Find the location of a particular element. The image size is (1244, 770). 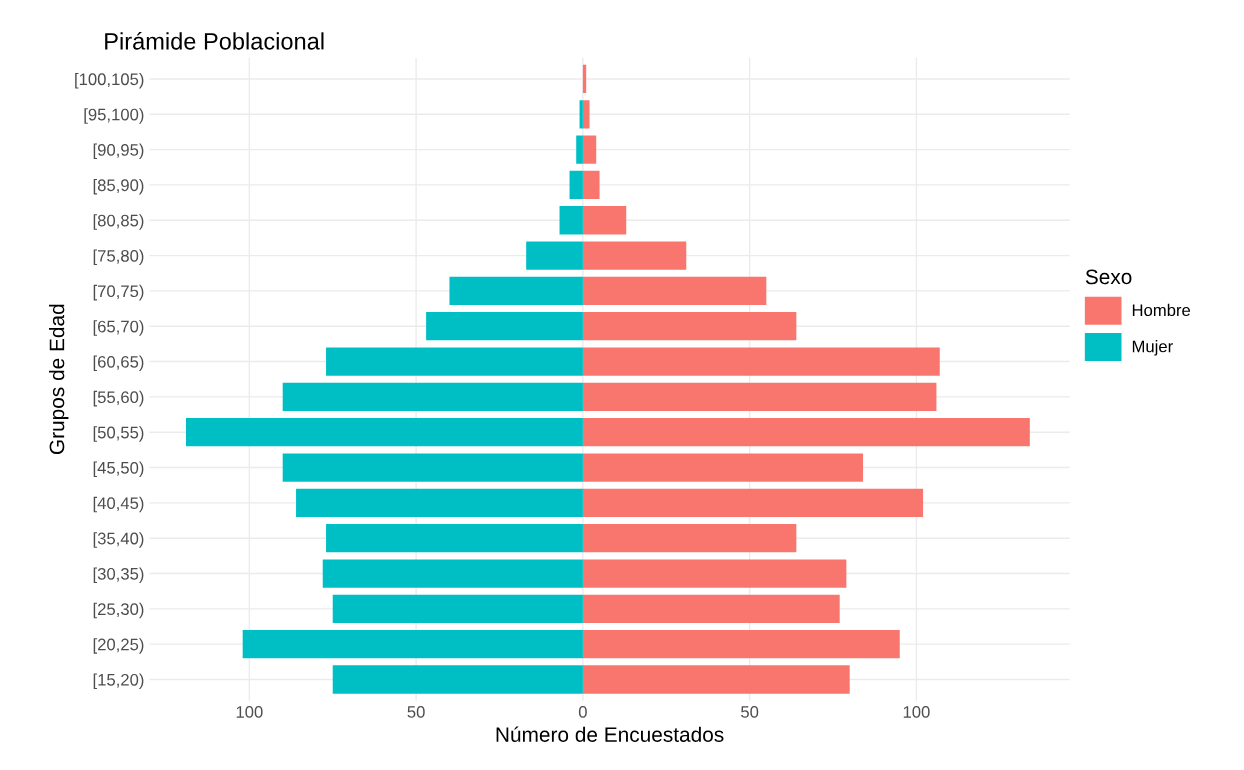

y-tick-label: [15,20) is located at coordinates (118, 681).